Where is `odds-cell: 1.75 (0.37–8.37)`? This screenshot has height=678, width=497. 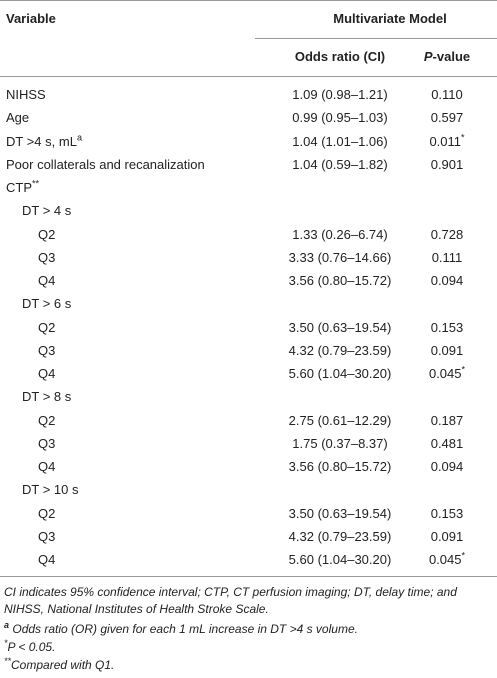
odds-cell: 1.75 (0.37–8.37) is located at coordinates (340, 443).